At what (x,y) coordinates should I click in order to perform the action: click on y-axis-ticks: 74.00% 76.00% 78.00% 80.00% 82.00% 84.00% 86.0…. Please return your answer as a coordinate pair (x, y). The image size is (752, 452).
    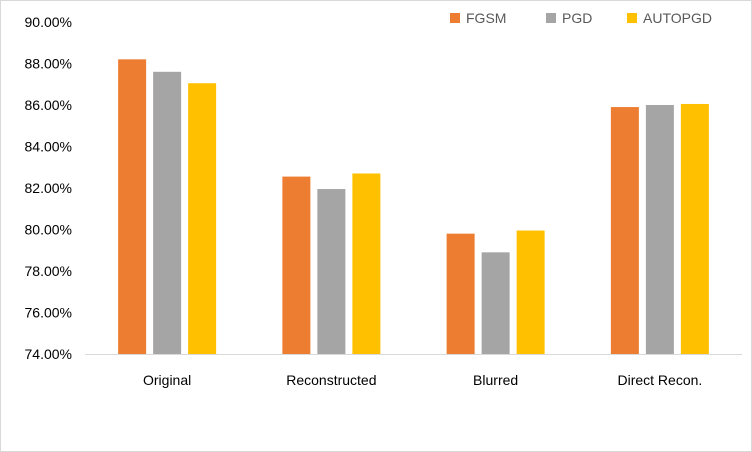
    Looking at the image, I should click on (48, 188).